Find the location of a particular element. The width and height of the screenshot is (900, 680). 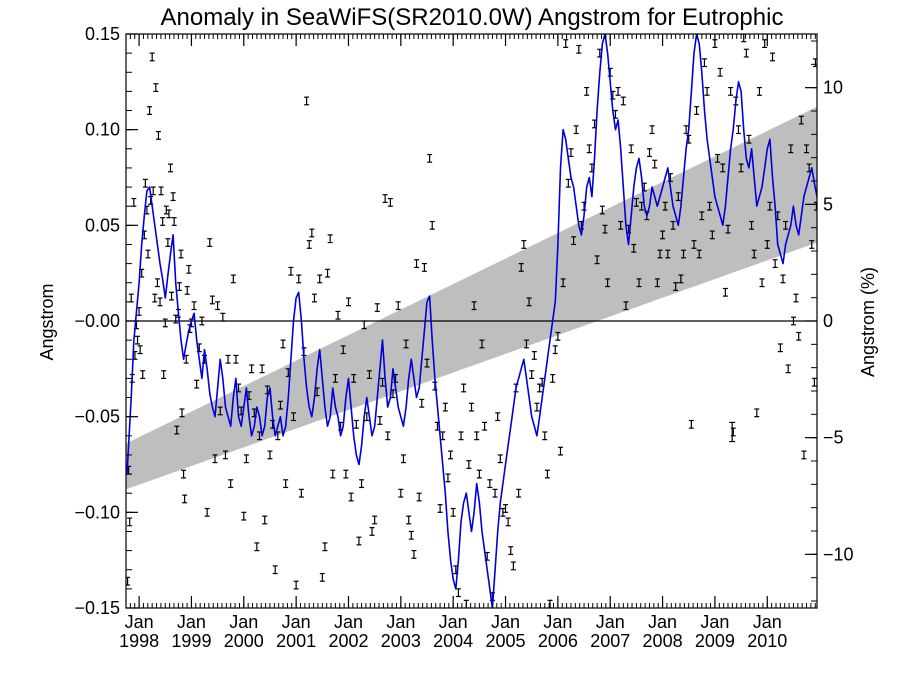

x-tick-label-year: 1999 is located at coordinates (191, 641).